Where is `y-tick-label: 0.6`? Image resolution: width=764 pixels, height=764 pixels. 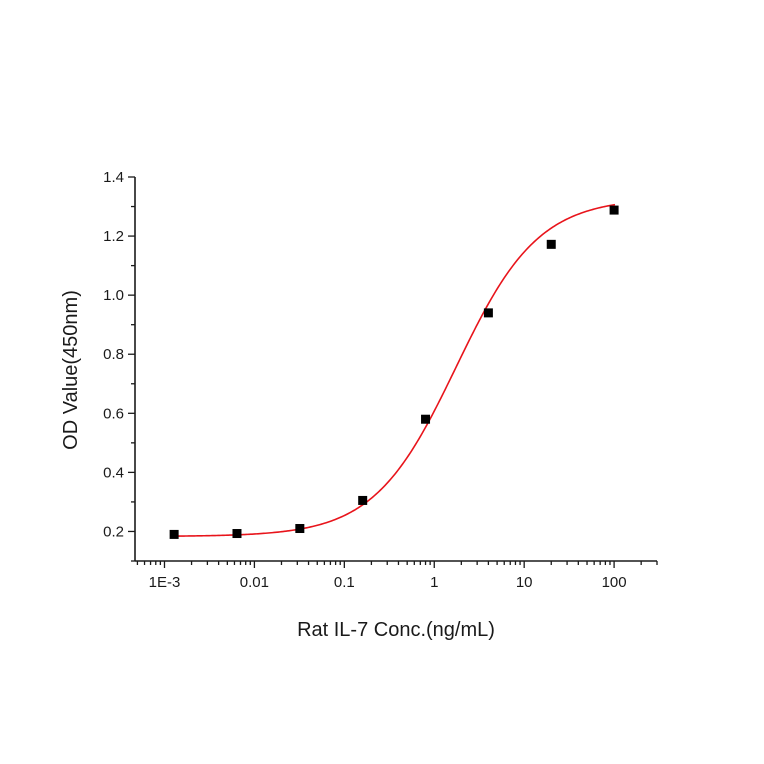 y-tick-label: 0.6 is located at coordinates (113, 413).